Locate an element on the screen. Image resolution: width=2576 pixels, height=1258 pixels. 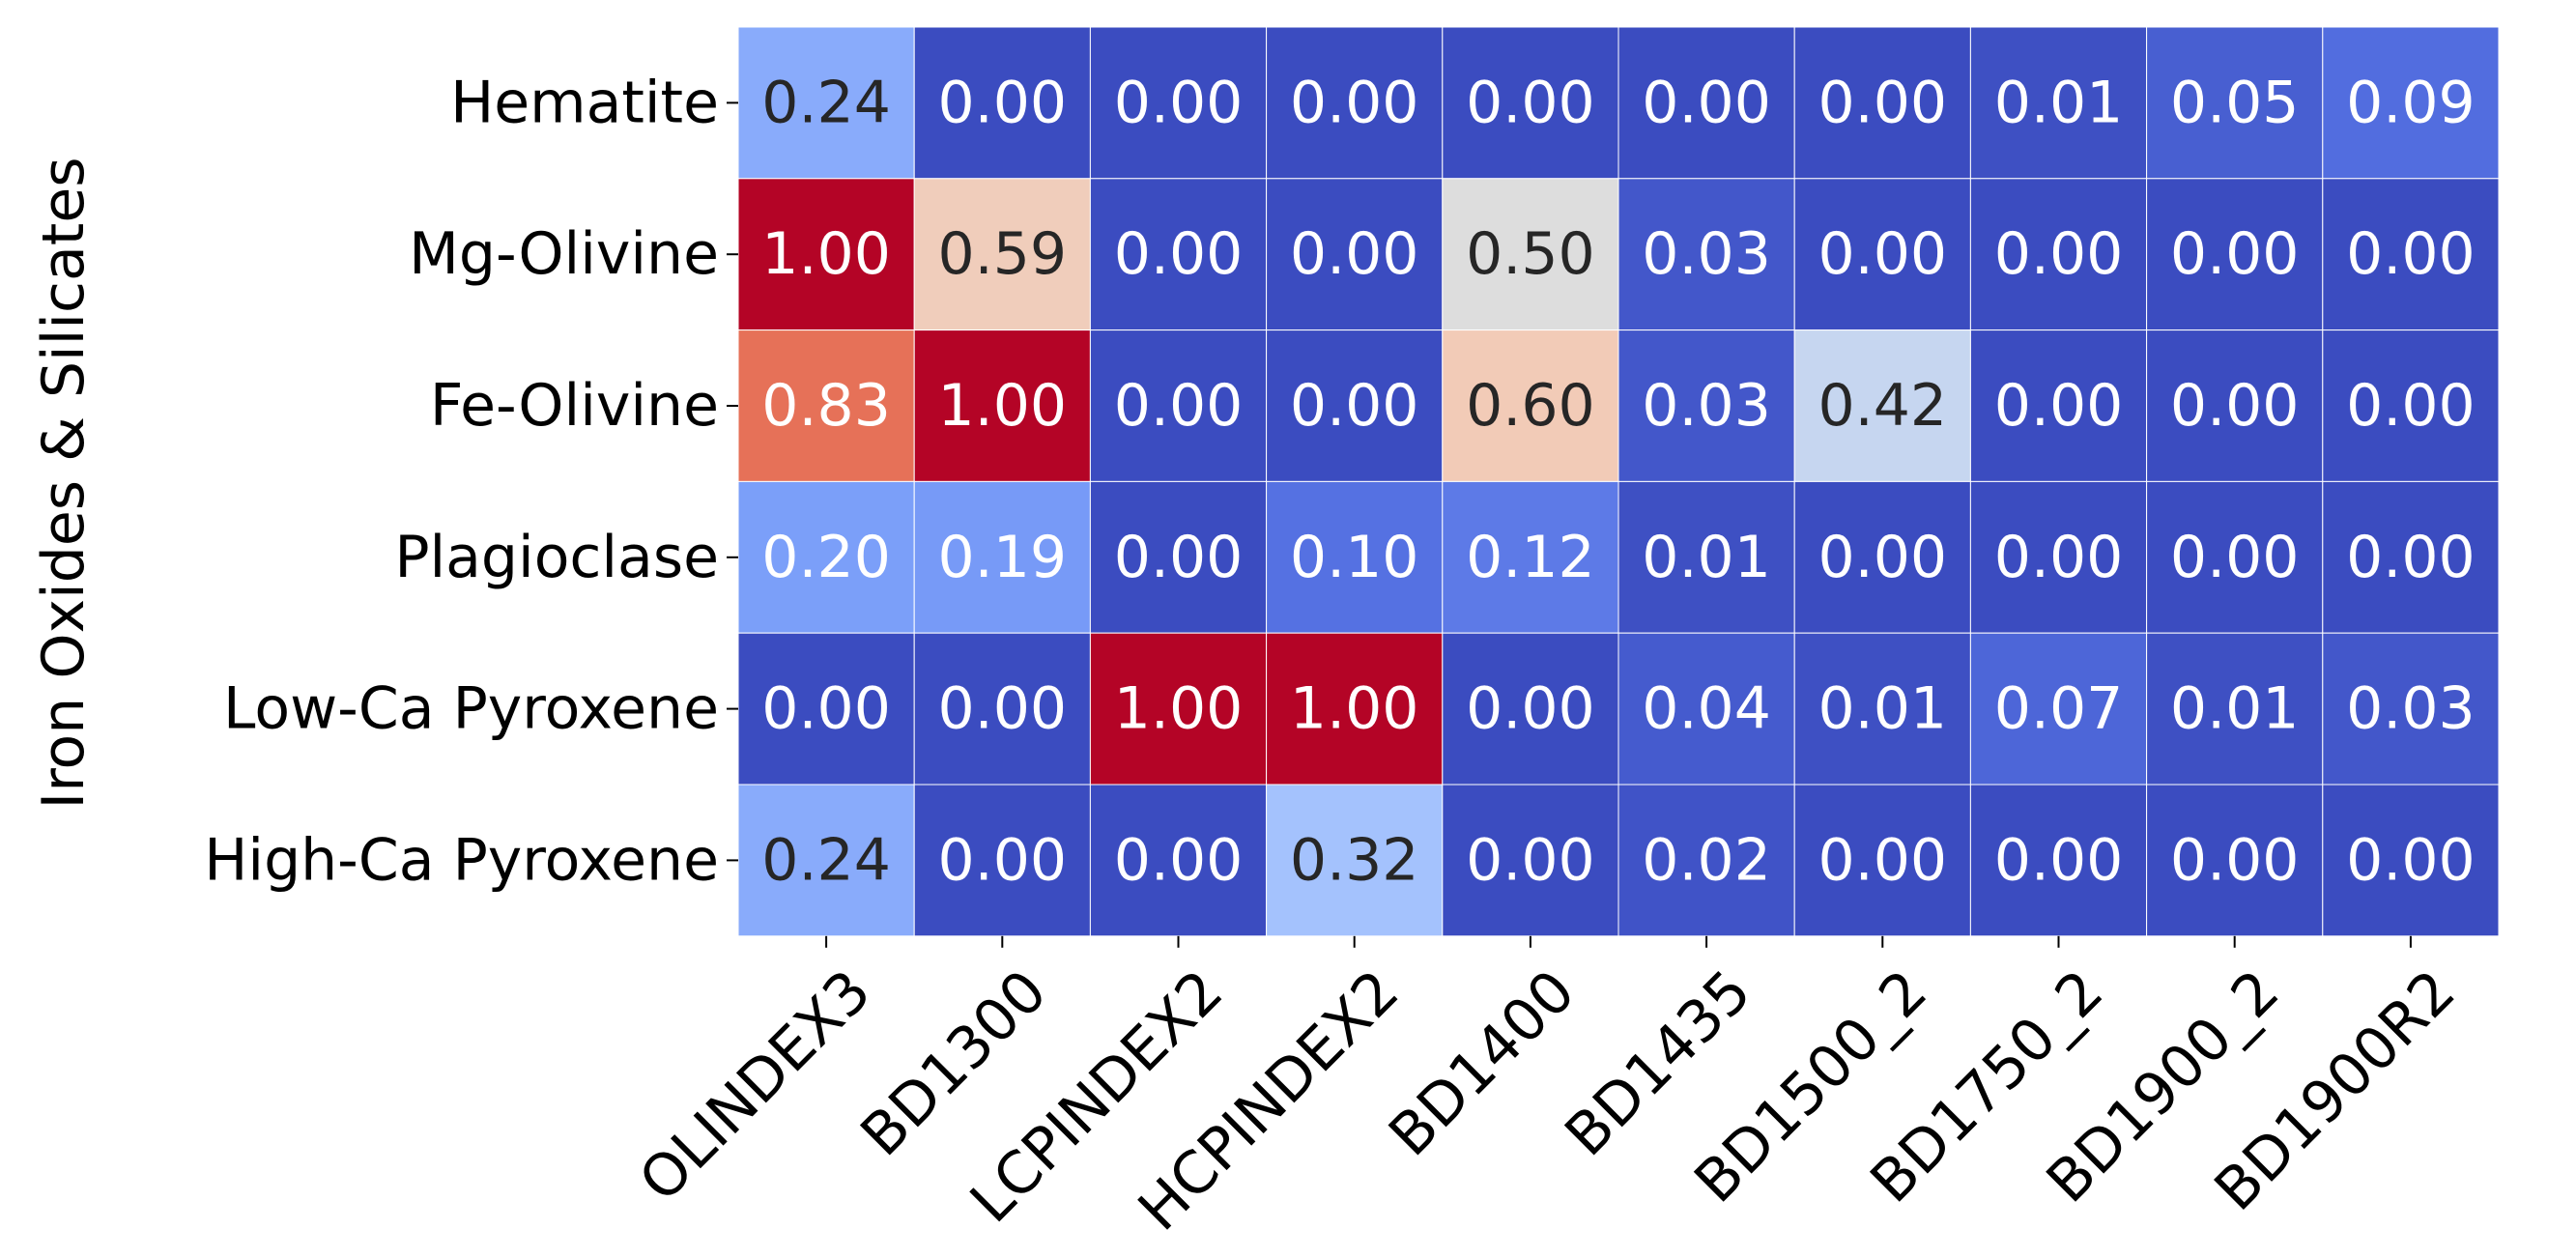
cell-value-label: 0.09 is located at coordinates (2411, 103).